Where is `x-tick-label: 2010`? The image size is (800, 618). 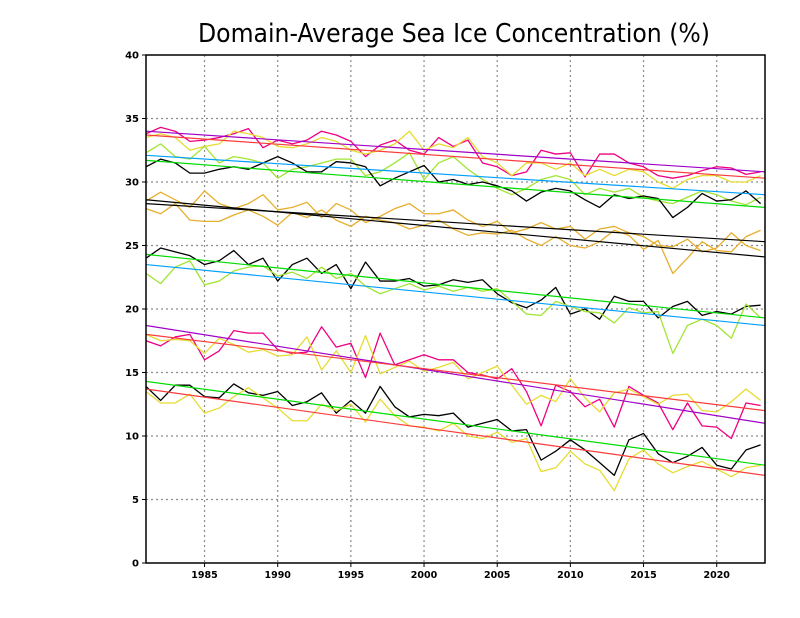 x-tick-label: 2010 is located at coordinates (570, 575).